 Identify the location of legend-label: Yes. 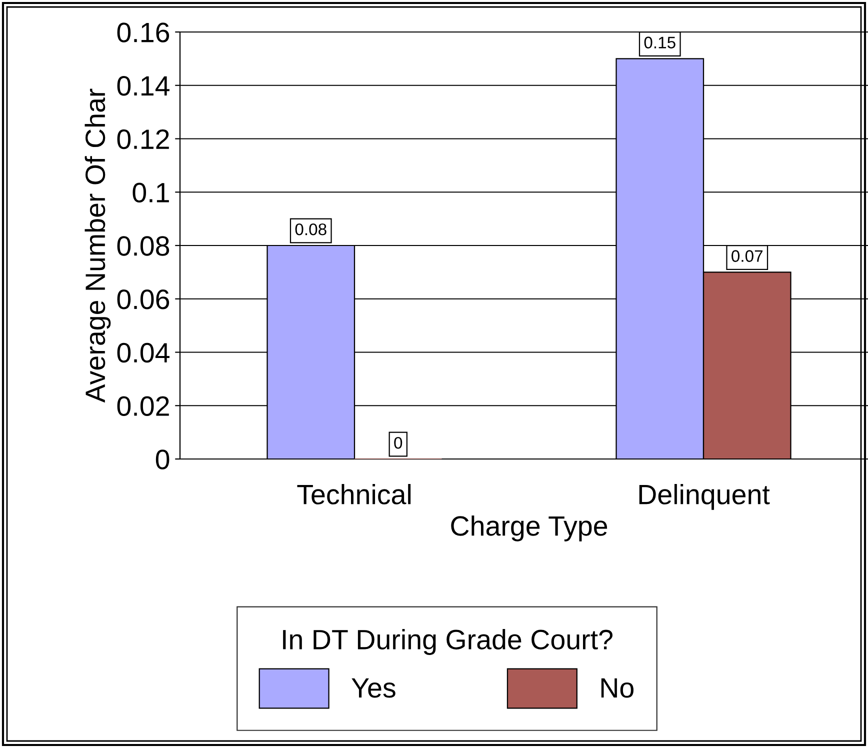
(374, 688).